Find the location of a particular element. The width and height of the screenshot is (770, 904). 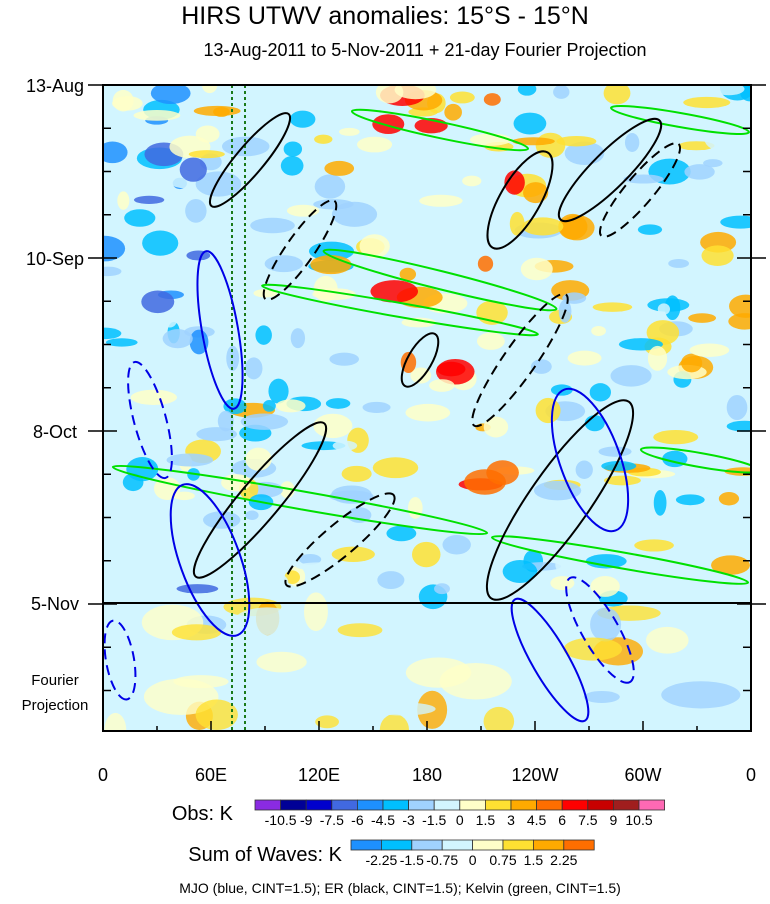

colorbar-tick-label: -10.5 is located at coordinates (281, 820).